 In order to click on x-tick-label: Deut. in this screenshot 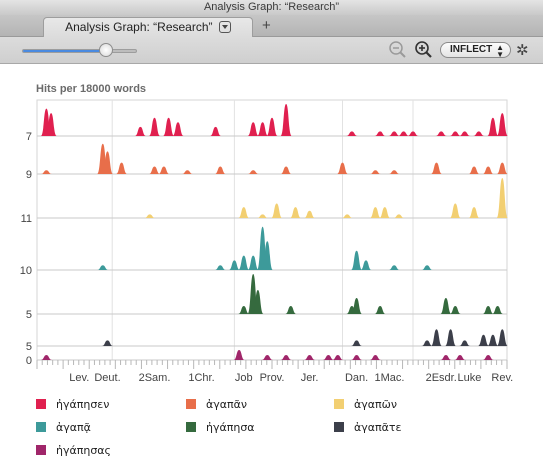, I will do `click(107, 378)`.